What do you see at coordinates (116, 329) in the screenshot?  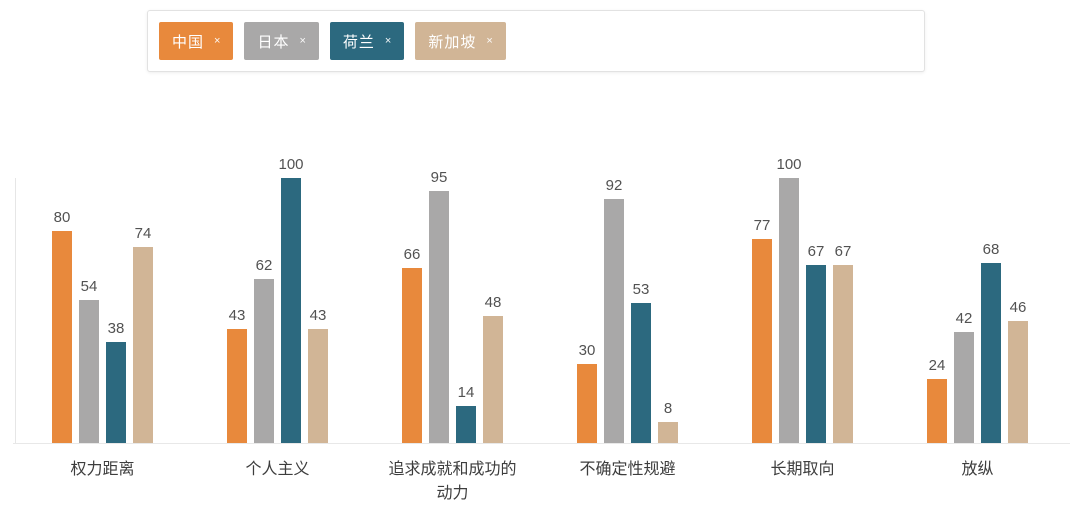 I see `bar-value-label: 38` at bounding box center [116, 329].